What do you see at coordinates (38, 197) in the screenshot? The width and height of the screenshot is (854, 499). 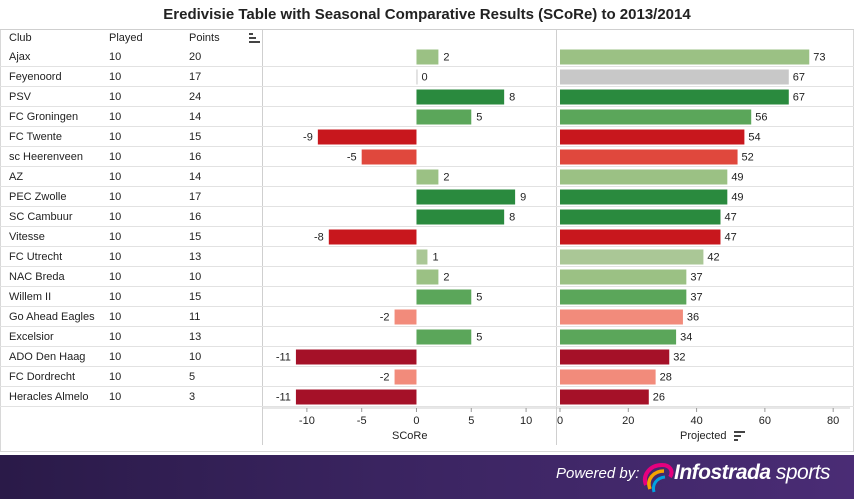 I see `club-name: PEC Zwolle` at bounding box center [38, 197].